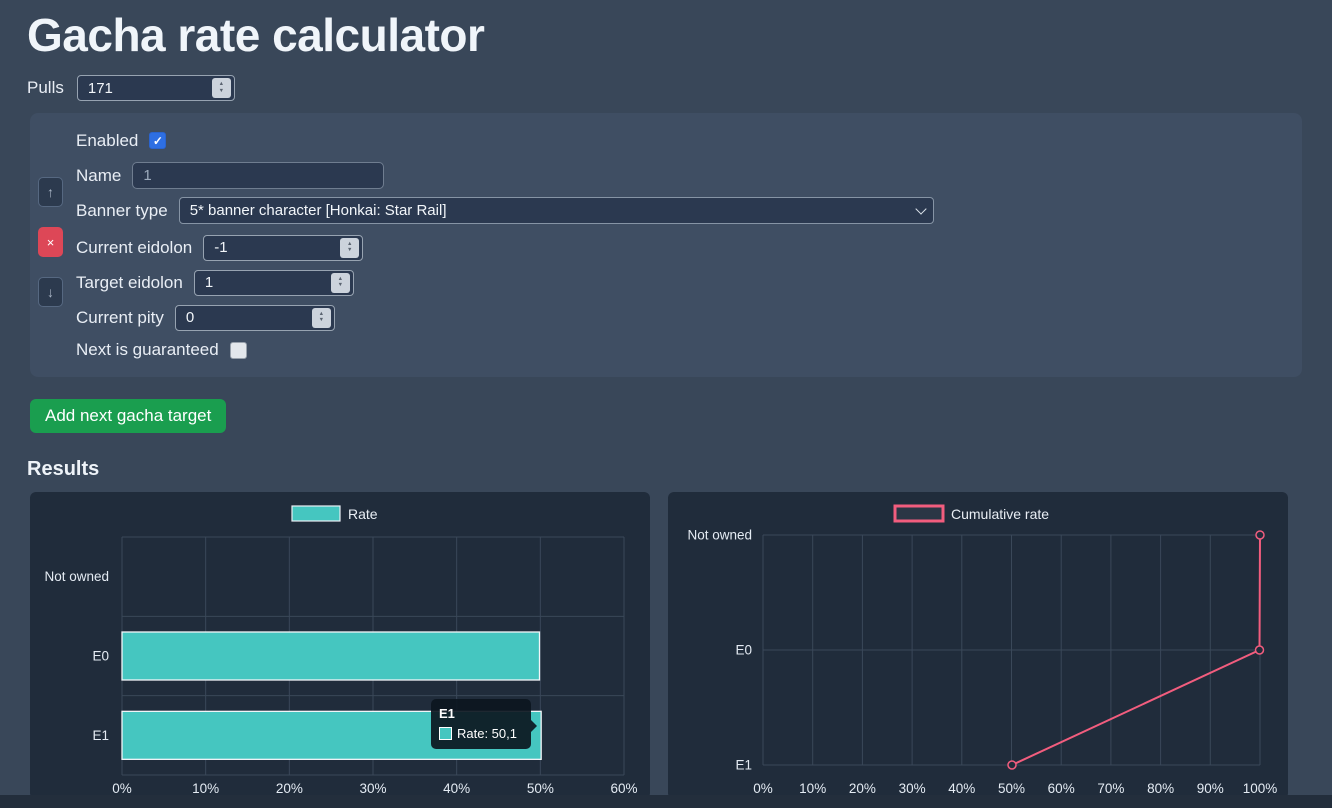 The width and height of the screenshot is (1332, 808). What do you see at coordinates (221, 247) in the screenshot?
I see `current-eidolon-value: -1` at bounding box center [221, 247].